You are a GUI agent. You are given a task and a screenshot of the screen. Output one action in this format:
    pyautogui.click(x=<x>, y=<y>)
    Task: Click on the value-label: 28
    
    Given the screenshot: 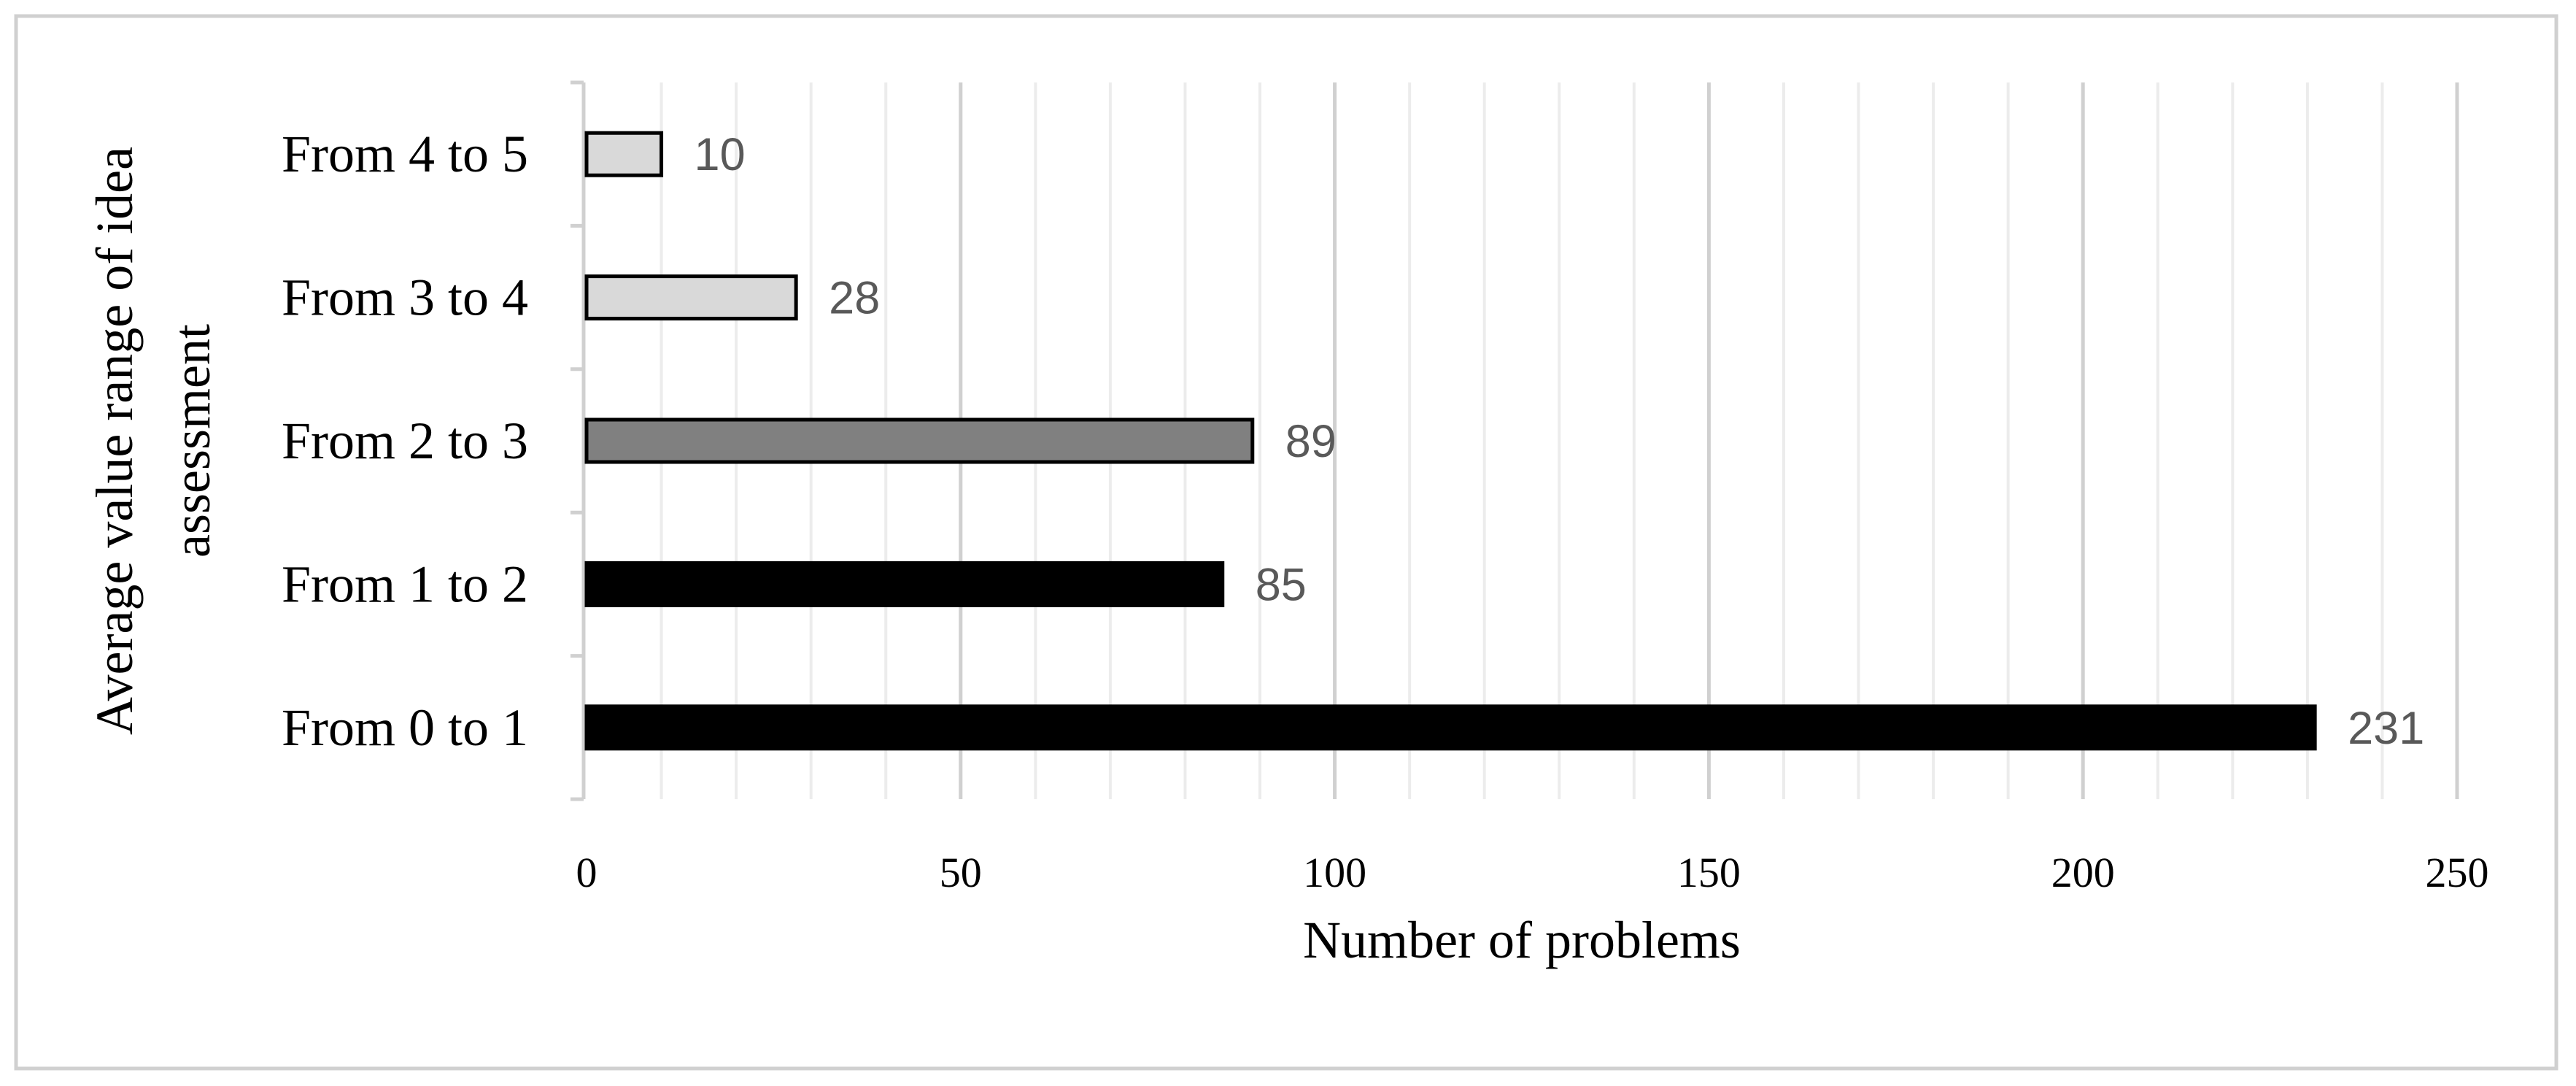 What is the action you would take?
    pyautogui.click(x=854, y=298)
    